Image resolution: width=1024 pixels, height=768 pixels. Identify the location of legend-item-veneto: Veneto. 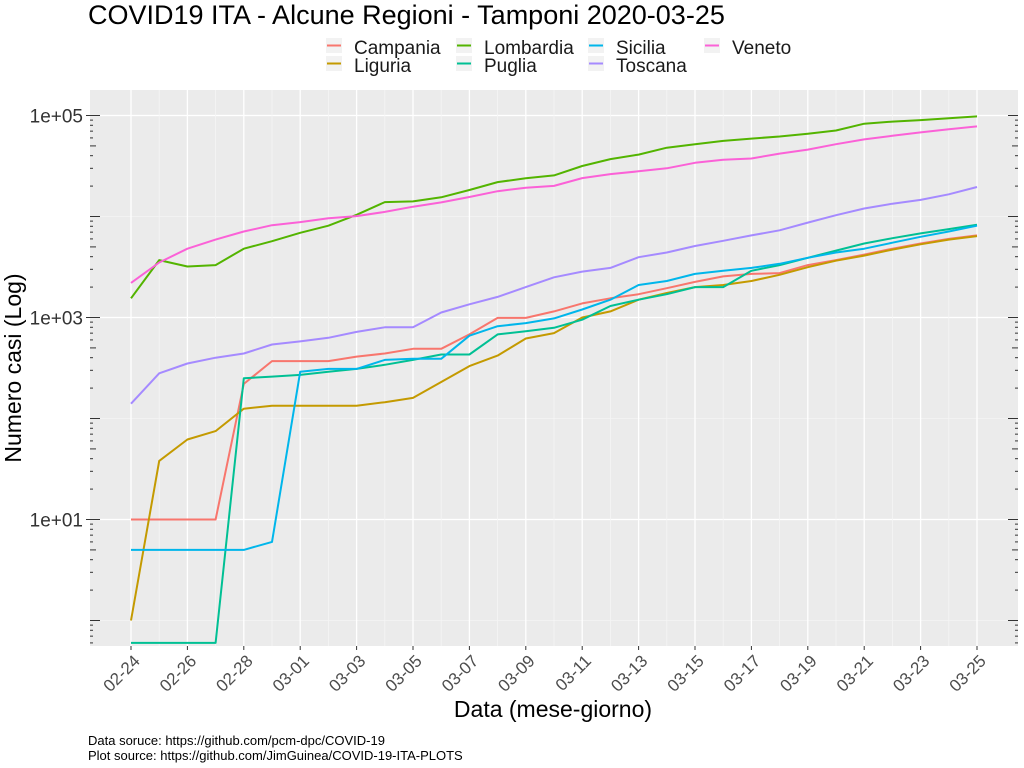
(747, 48).